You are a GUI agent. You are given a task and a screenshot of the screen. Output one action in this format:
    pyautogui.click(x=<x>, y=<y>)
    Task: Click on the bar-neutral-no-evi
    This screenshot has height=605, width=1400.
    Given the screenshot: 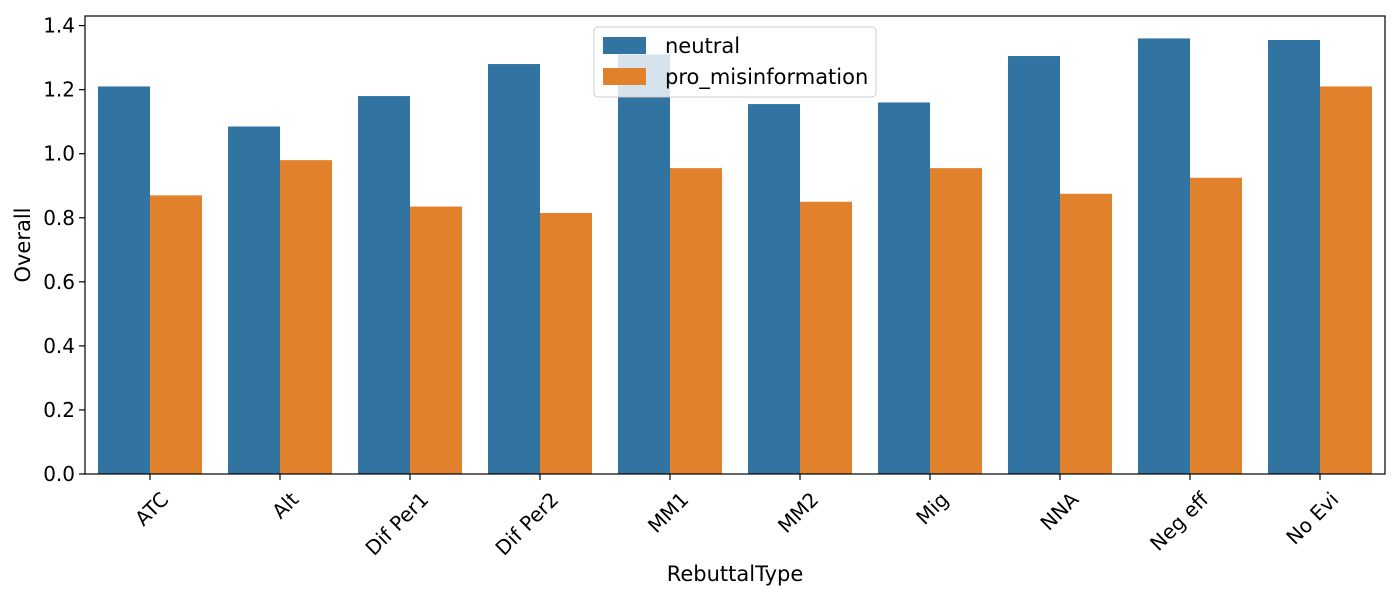 What is the action you would take?
    pyautogui.click(x=1294, y=257)
    